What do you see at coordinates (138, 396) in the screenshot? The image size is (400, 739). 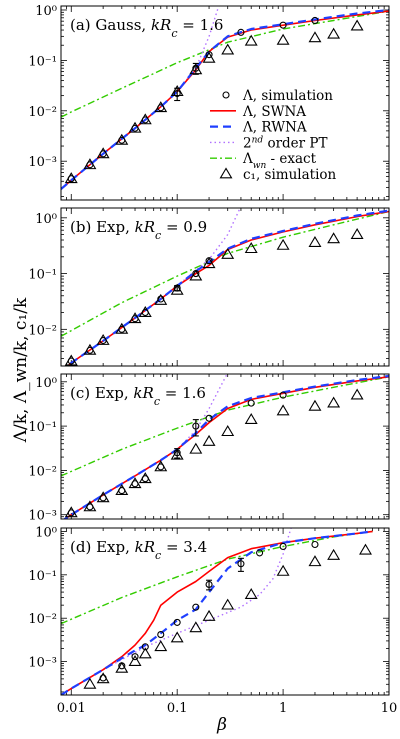 I see `panel-title: (c) Exp, kRc = 1.6` at bounding box center [138, 396].